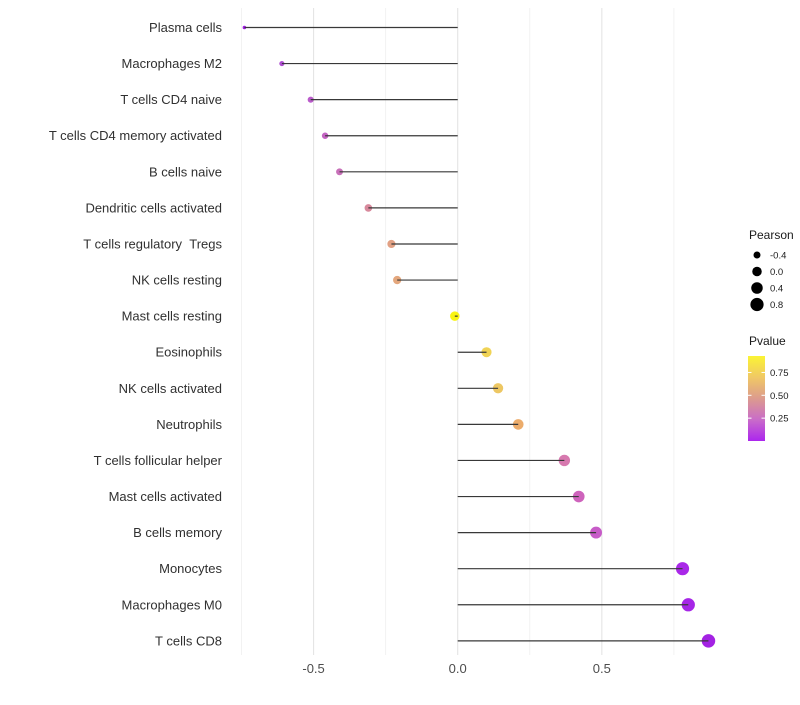 The image size is (800, 705). I want to click on x-axis: -0.5 0.0 0.5, so click(456, 668).